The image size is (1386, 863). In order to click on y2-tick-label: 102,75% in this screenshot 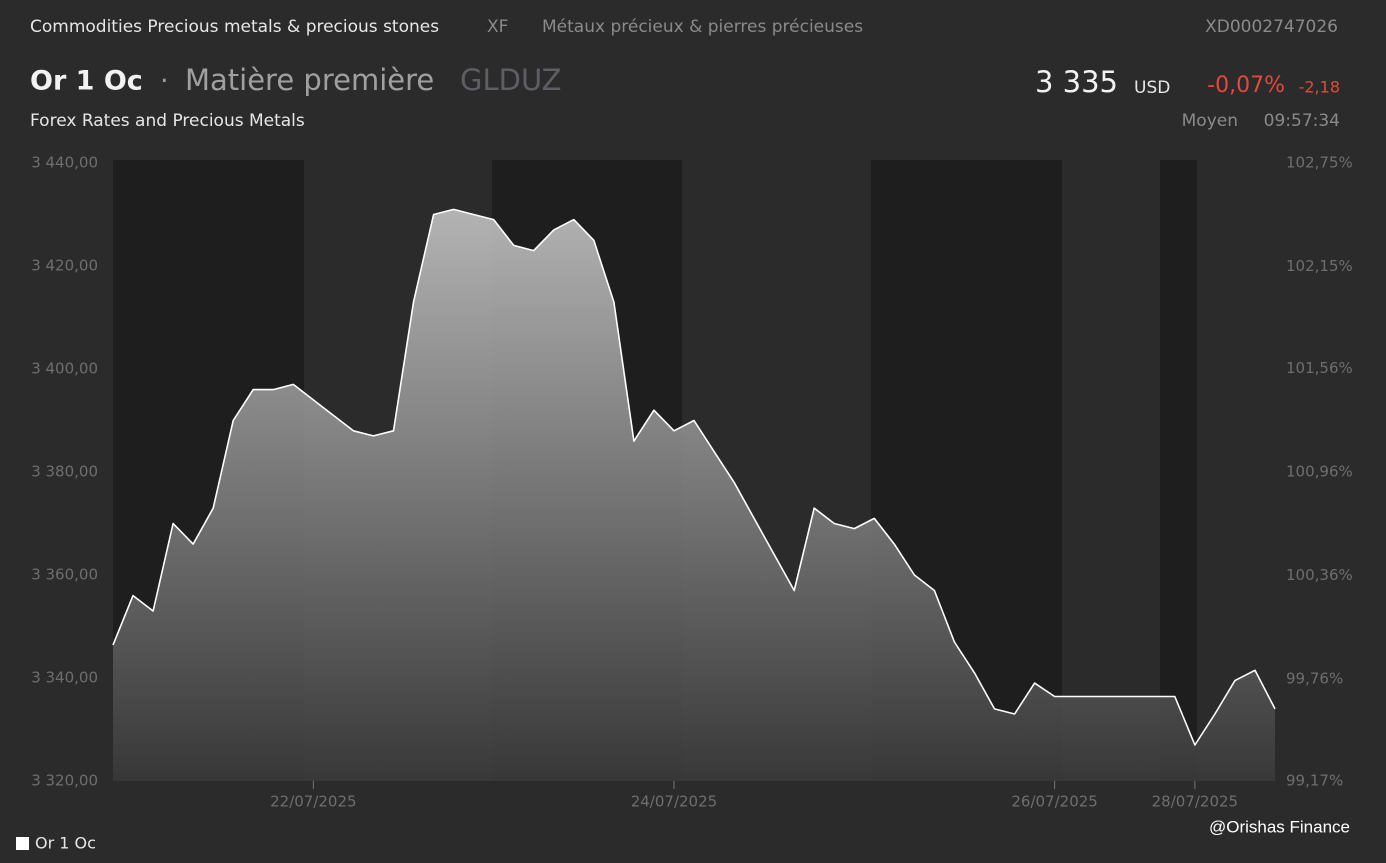, I will do `click(1319, 163)`.